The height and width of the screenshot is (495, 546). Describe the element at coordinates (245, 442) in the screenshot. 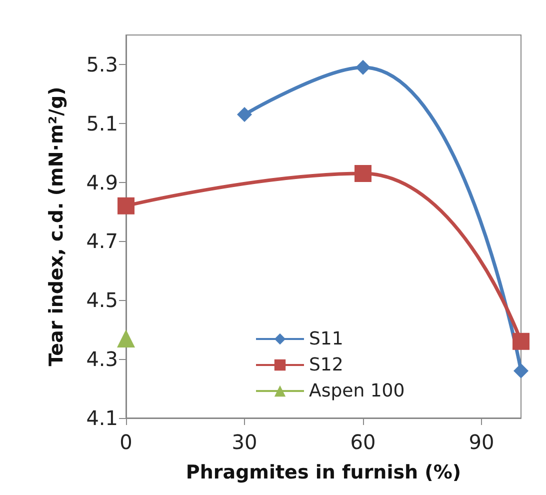

I see `x-tick-label: 30` at that location.